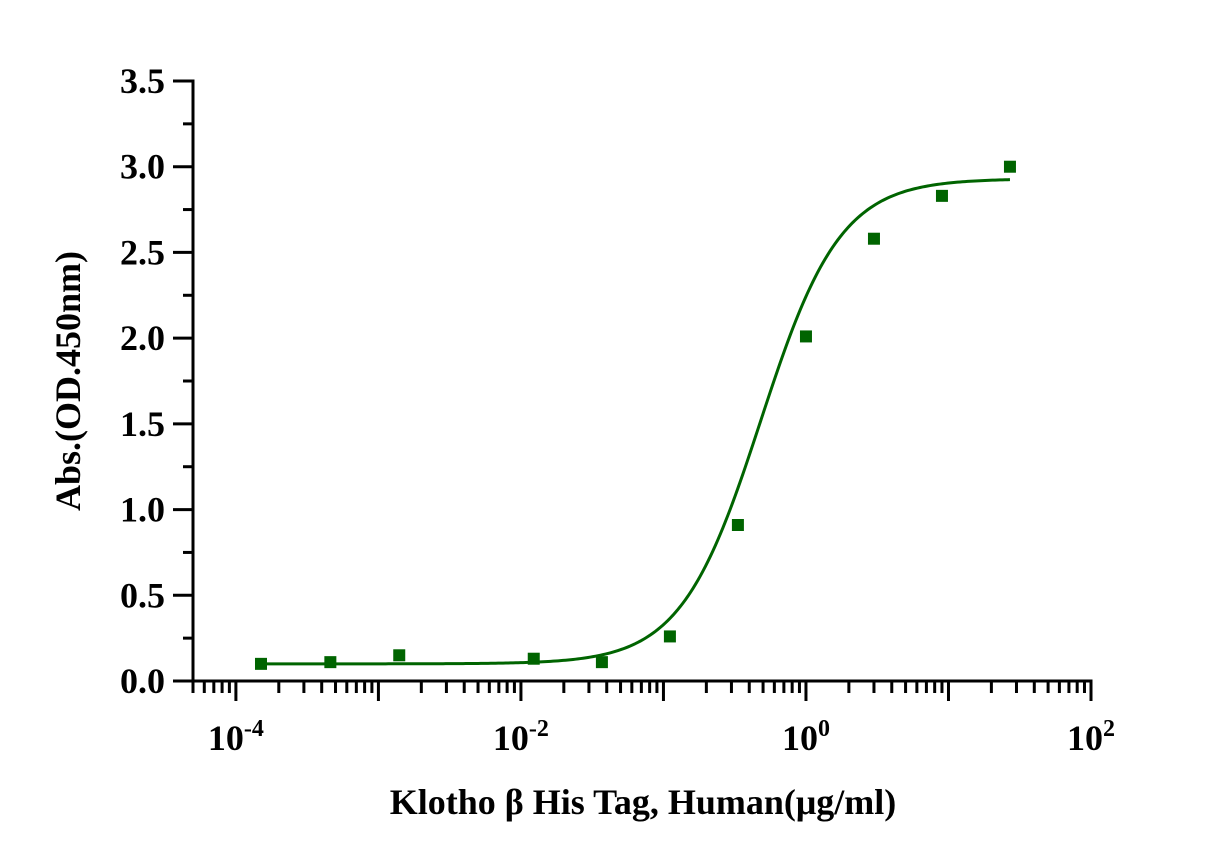 This screenshot has width=1217, height=867. I want to click on y-tick-label: 0.0, so click(142, 681).